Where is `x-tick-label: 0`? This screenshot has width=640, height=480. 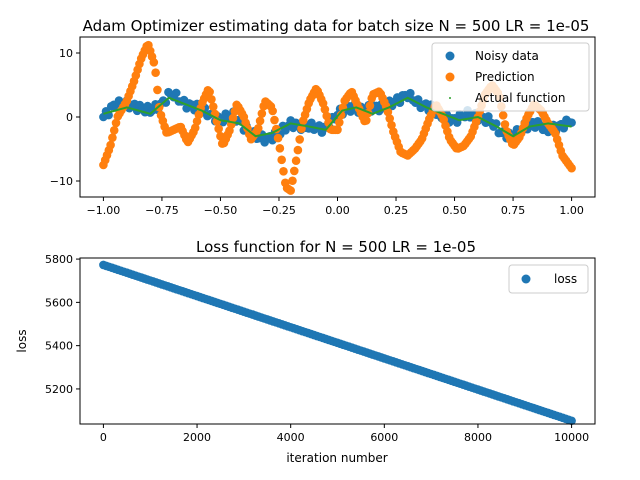 x-tick-label: 0 is located at coordinates (103, 437).